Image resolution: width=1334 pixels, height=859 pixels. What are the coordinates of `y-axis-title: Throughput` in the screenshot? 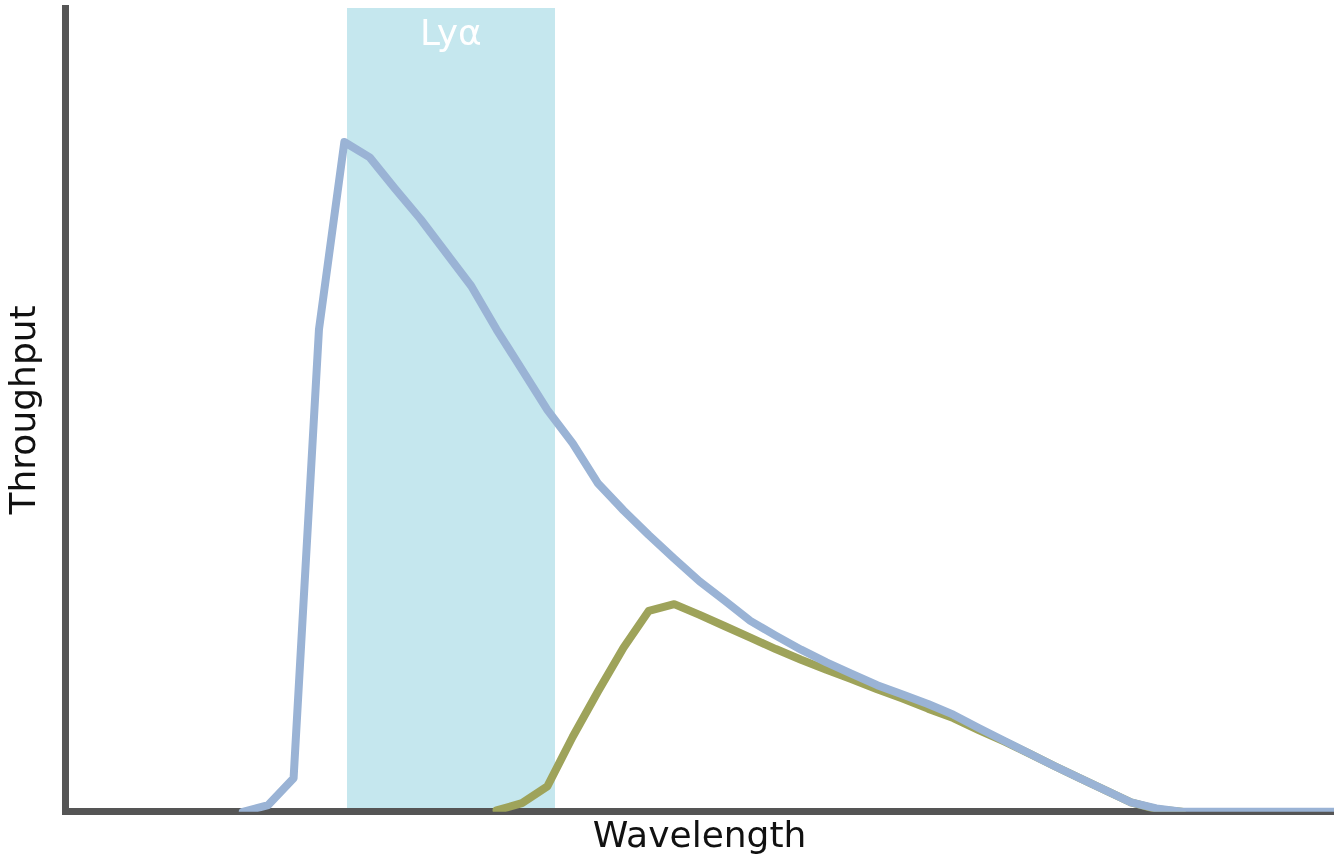 It's located at (22, 410).